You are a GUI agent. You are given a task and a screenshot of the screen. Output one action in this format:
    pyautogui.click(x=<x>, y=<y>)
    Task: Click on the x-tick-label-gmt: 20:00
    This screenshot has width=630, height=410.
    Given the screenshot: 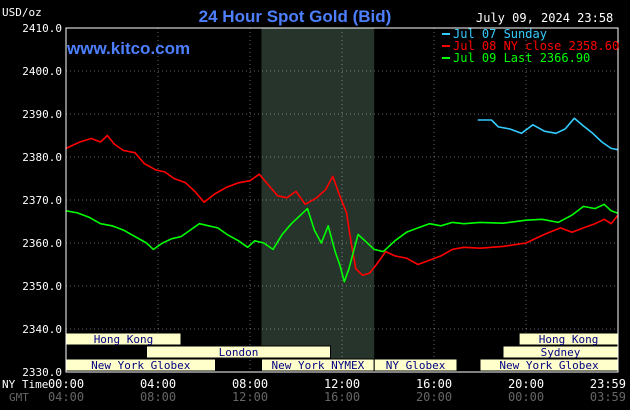 What is the action you would take?
    pyautogui.click(x=434, y=397)
    